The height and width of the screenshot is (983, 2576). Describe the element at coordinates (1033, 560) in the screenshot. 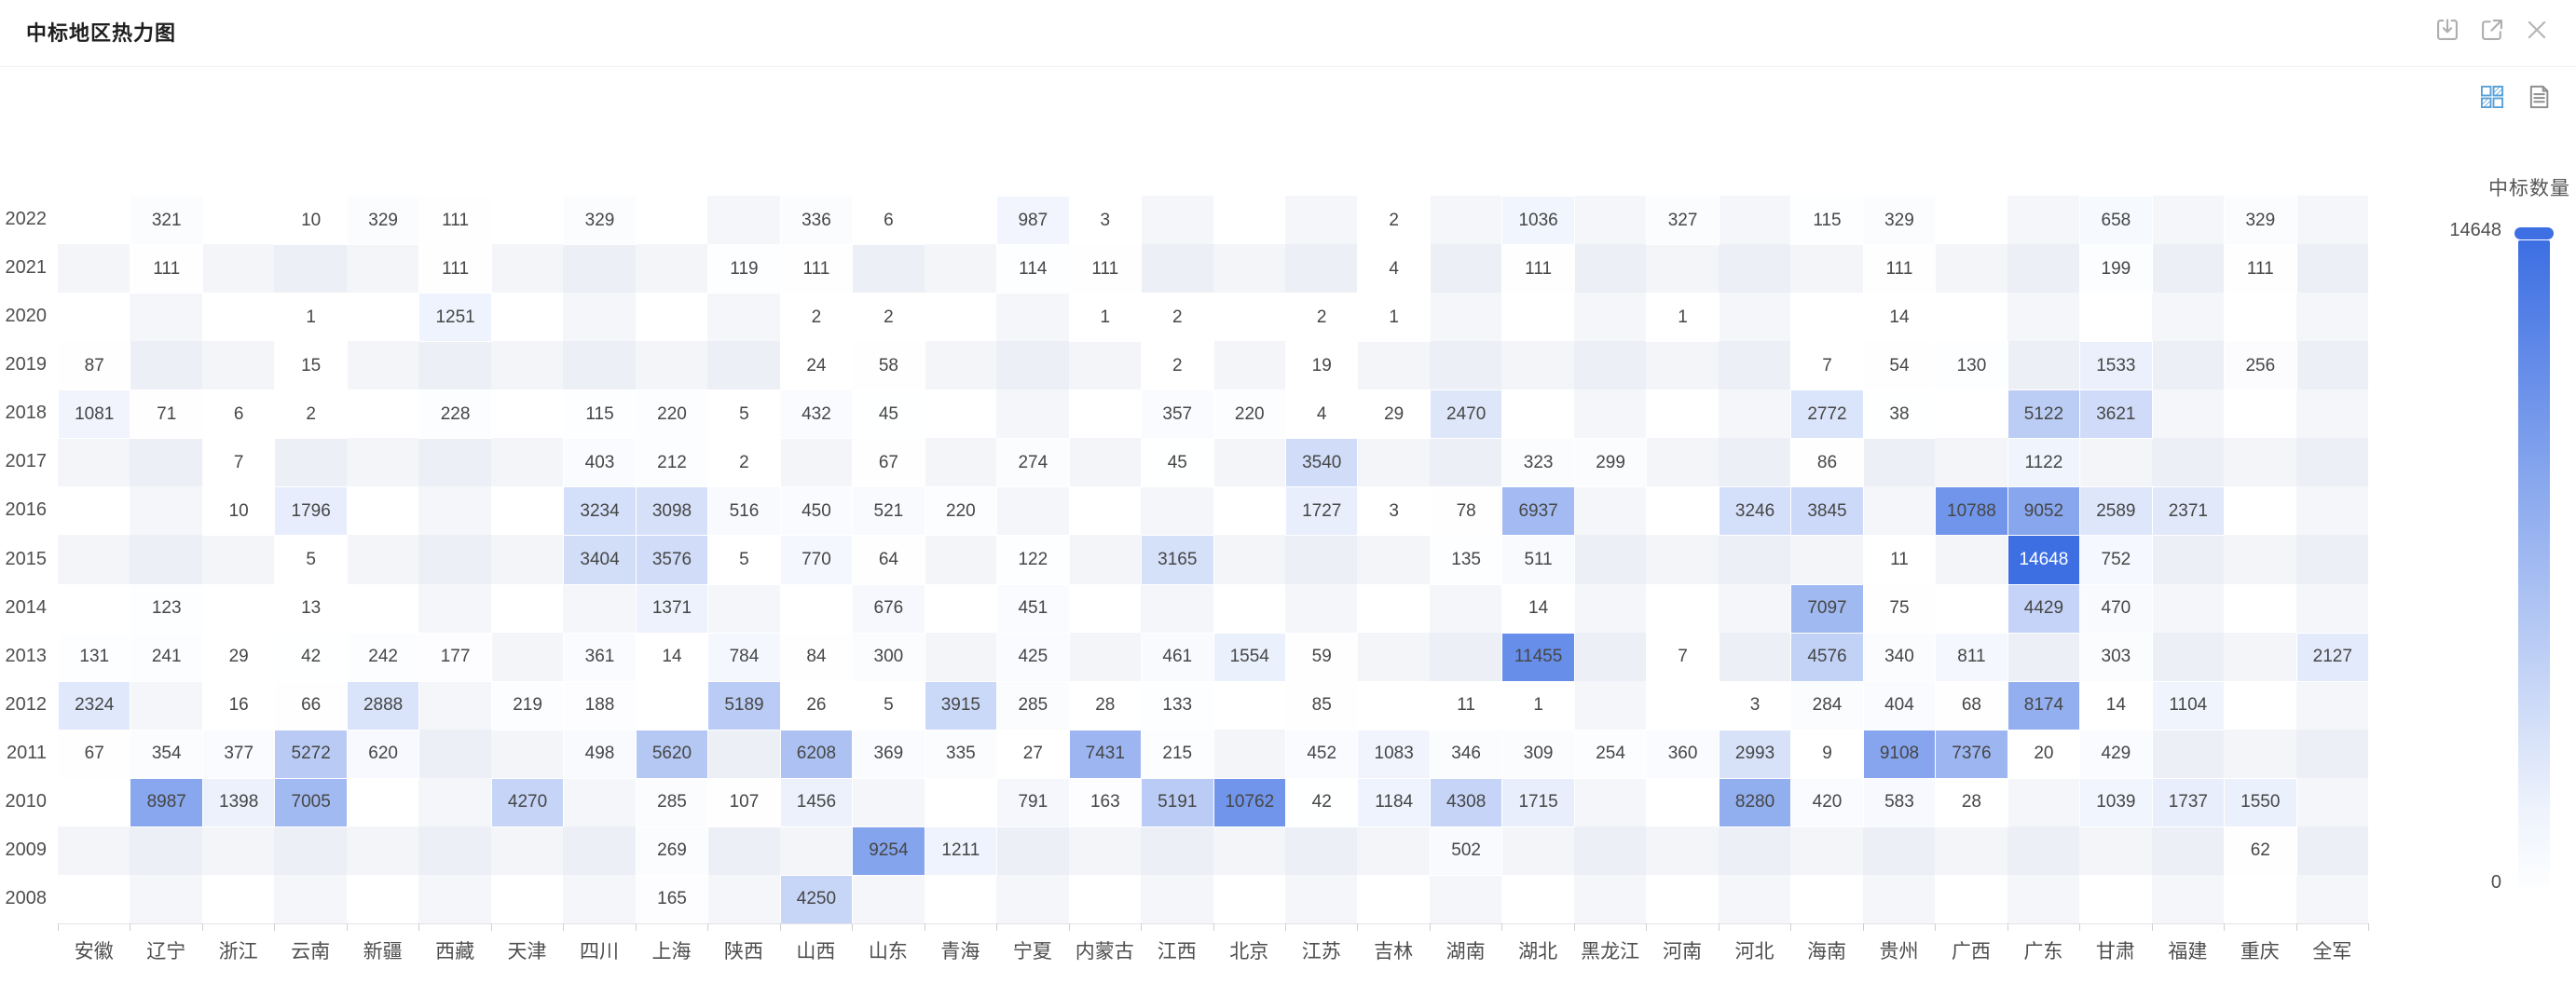

I see `heatmap-cell: 122` at that location.